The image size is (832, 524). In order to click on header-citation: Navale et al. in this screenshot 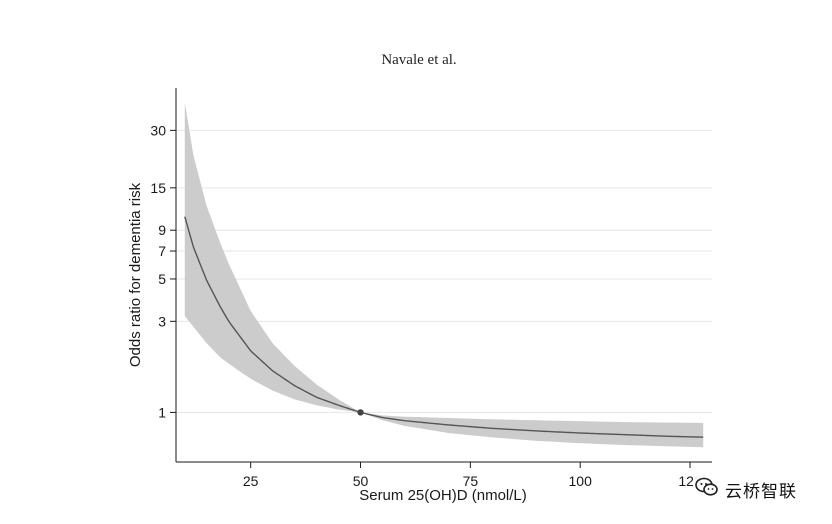, I will do `click(418, 60)`.